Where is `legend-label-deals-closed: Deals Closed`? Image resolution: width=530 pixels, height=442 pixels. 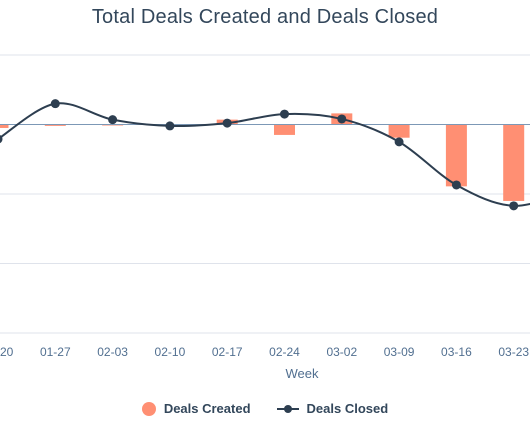
legend-label-deals-closed: Deals Closed is located at coordinates (347, 408).